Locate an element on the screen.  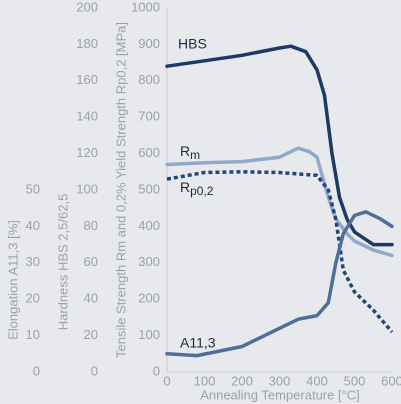
x-tick-label: 200 is located at coordinates (242, 380).